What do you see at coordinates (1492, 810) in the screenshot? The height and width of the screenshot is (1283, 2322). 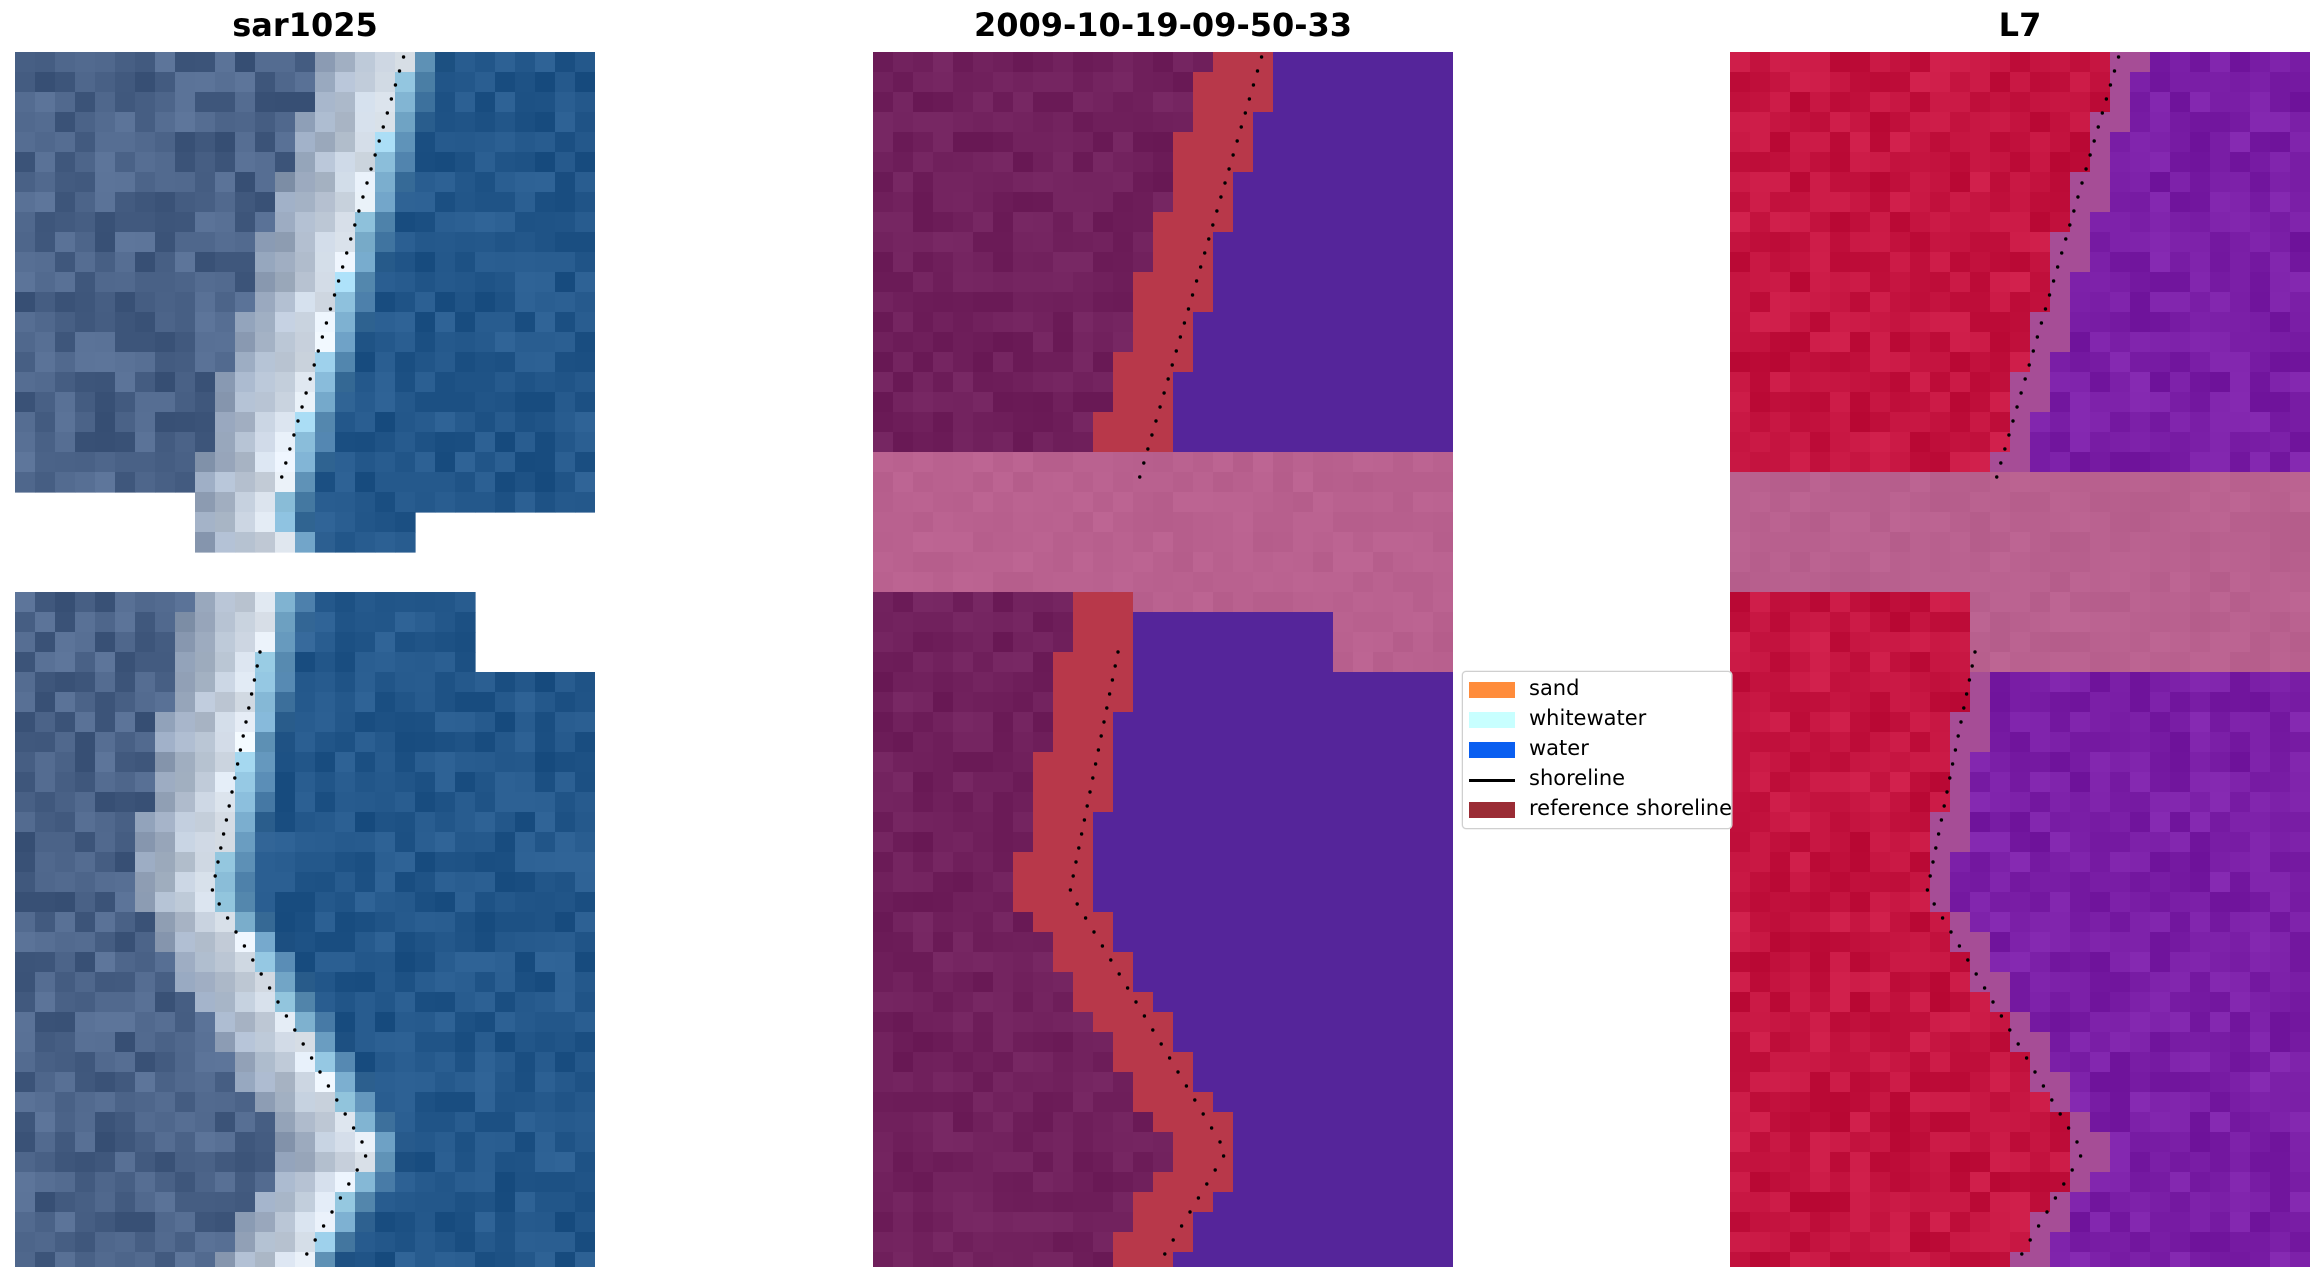 I see `reference-shoreline-swatch` at bounding box center [1492, 810].